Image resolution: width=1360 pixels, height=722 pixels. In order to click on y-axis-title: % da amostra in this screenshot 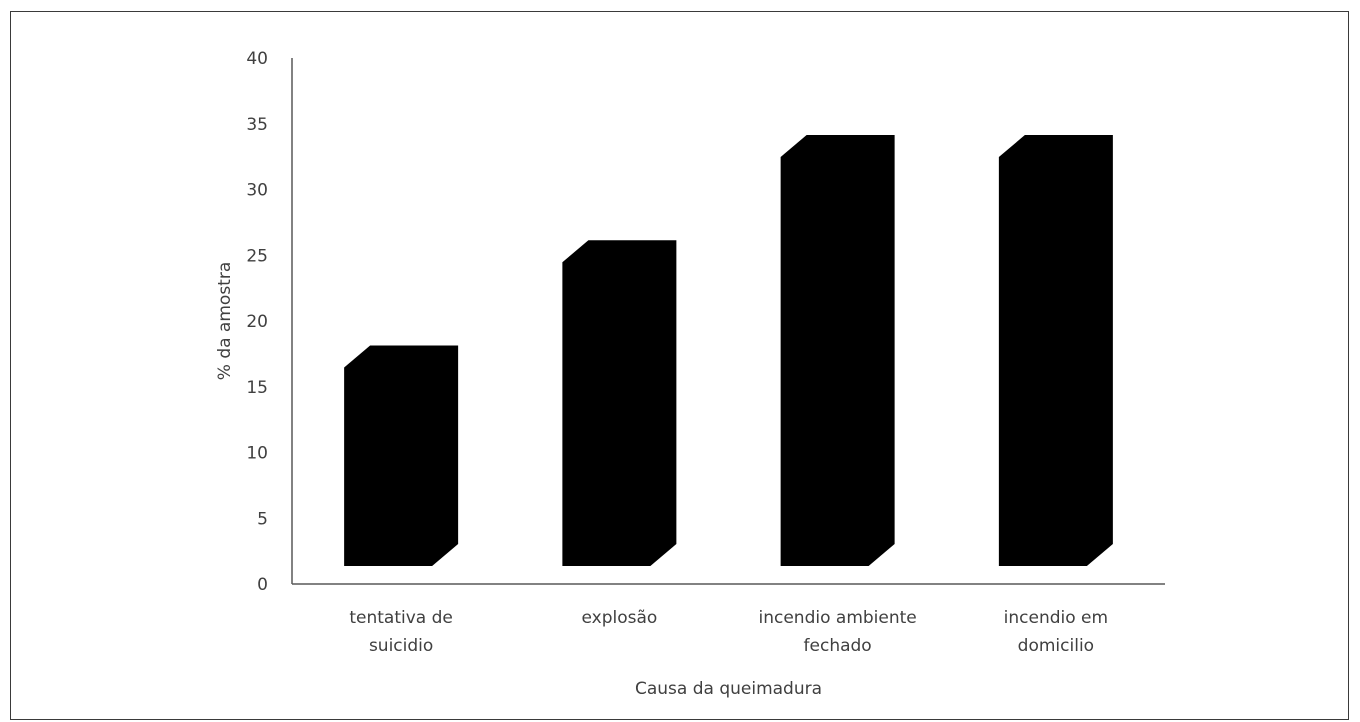, I will do `click(225, 321)`.